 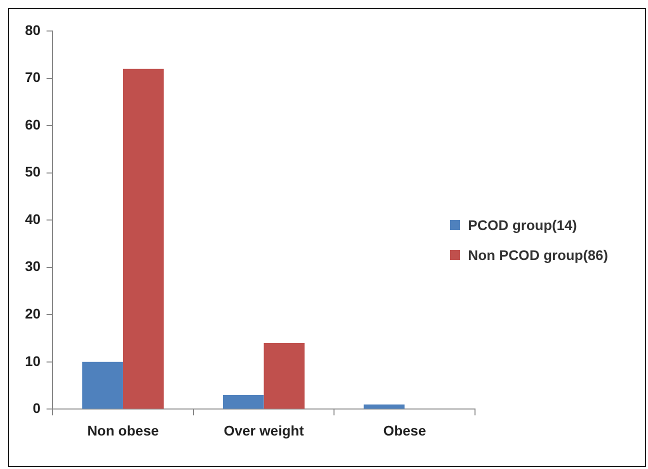 I want to click on legend-label: PCOD group(14), so click(x=522, y=225).